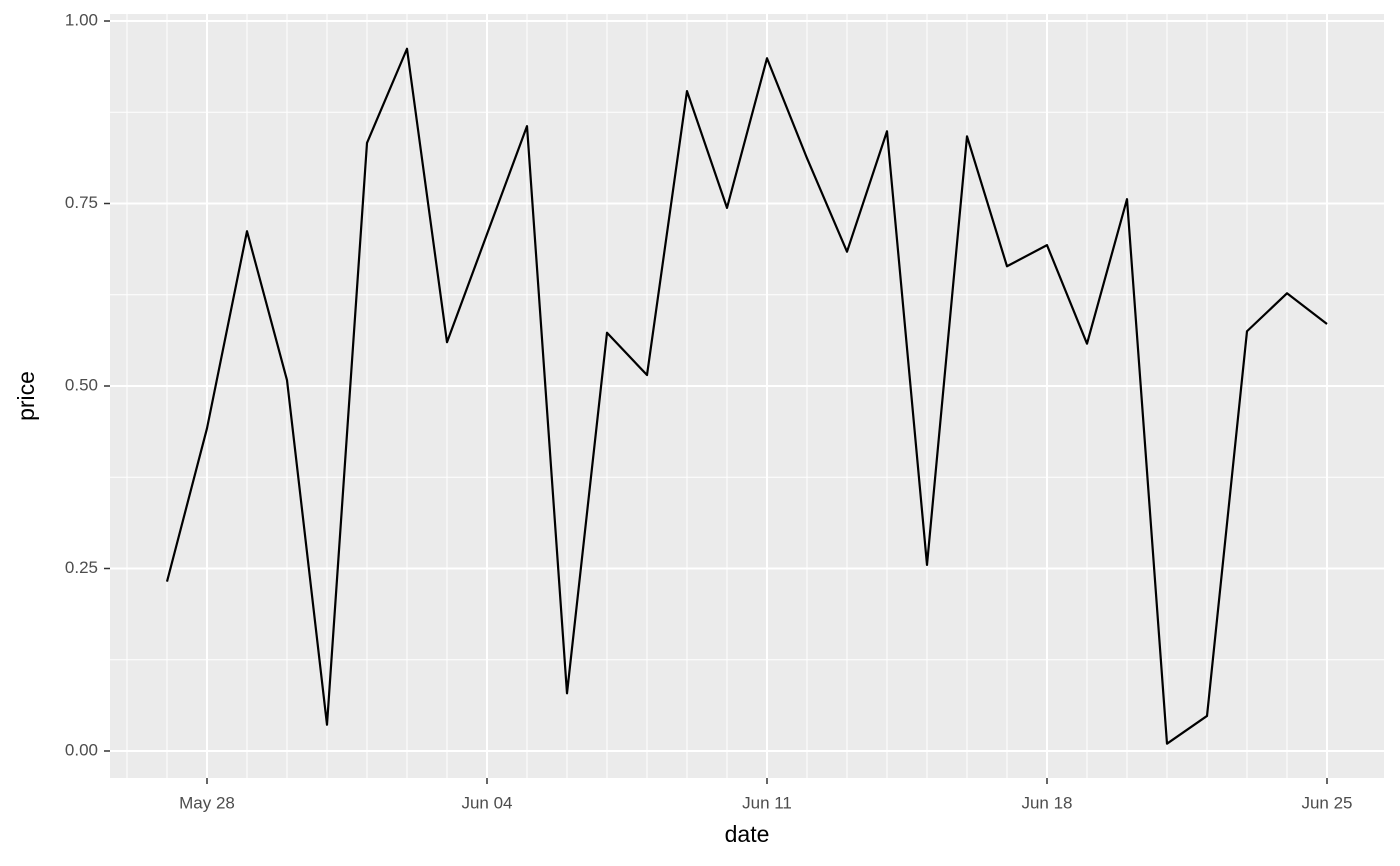 The height and width of the screenshot is (866, 1400). Describe the element at coordinates (81, 749) in the screenshot. I see `y-tick-label: 0.00` at that location.